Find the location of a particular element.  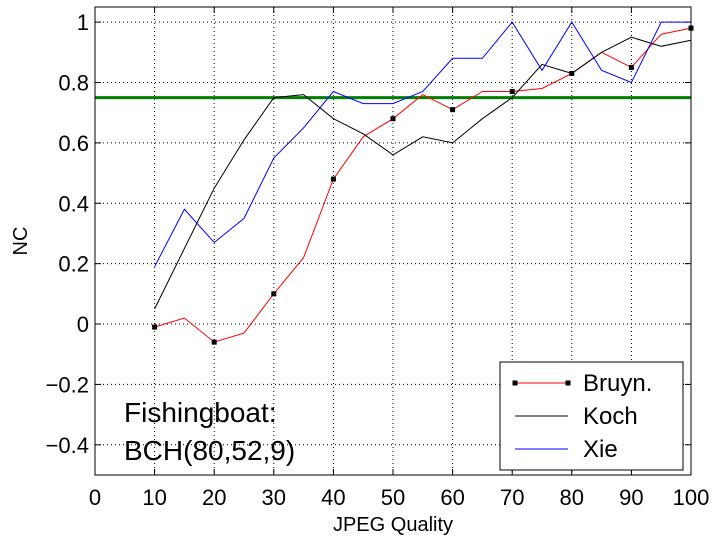

x-tick-label: 100 is located at coordinates (691, 497).